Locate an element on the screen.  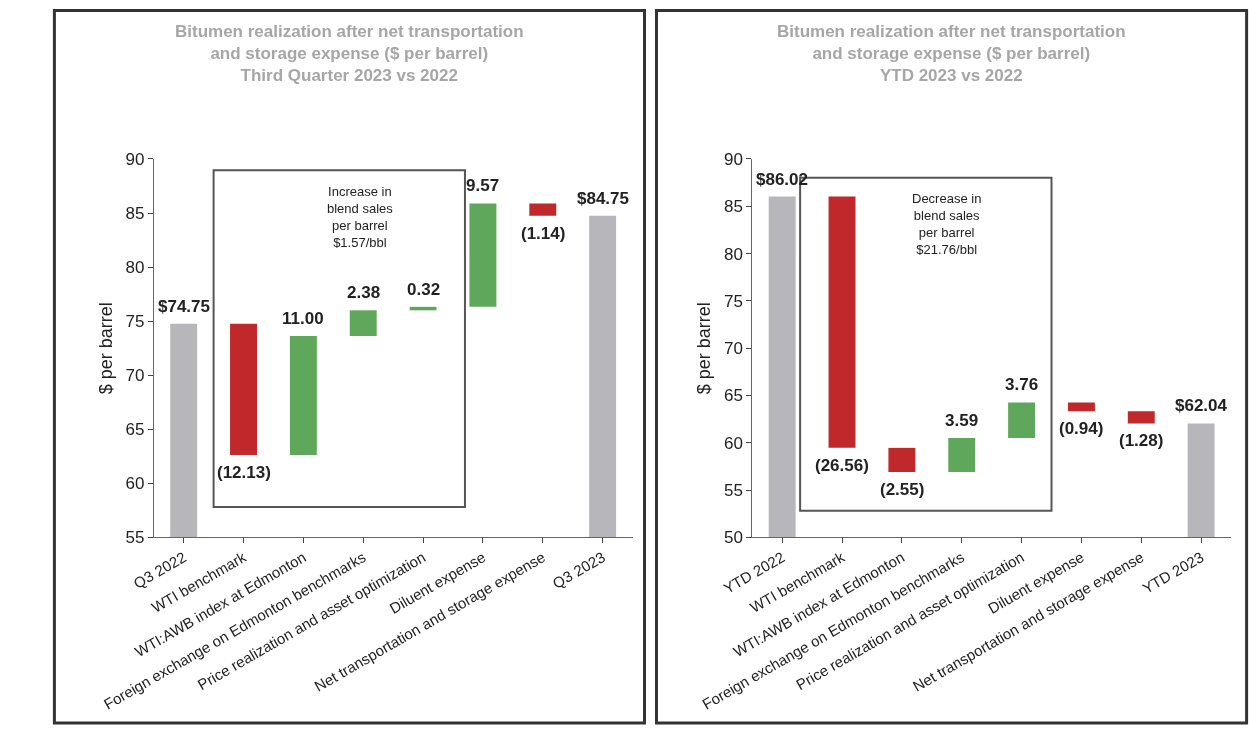
data-label: 0.32 is located at coordinates (424, 289).